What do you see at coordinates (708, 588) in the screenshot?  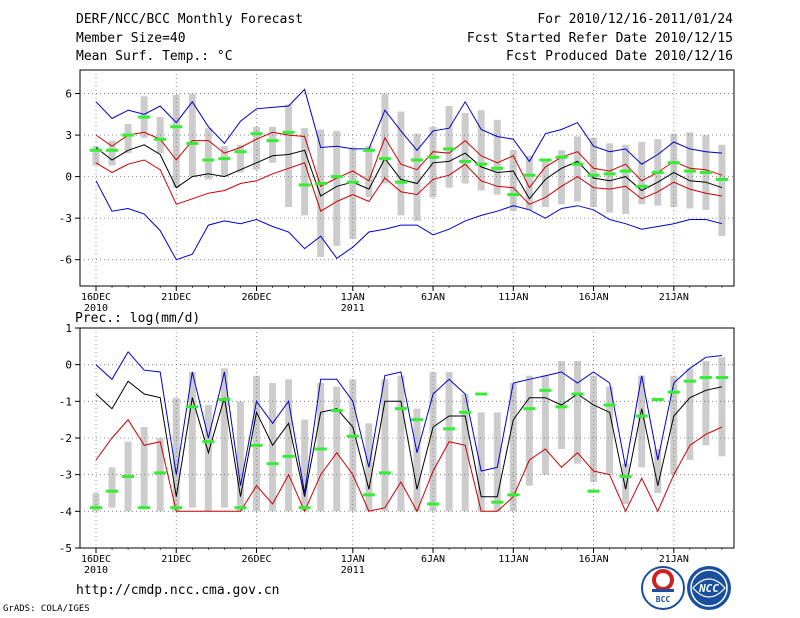 I see `ncc-logo-text: NCC` at bounding box center [708, 588].